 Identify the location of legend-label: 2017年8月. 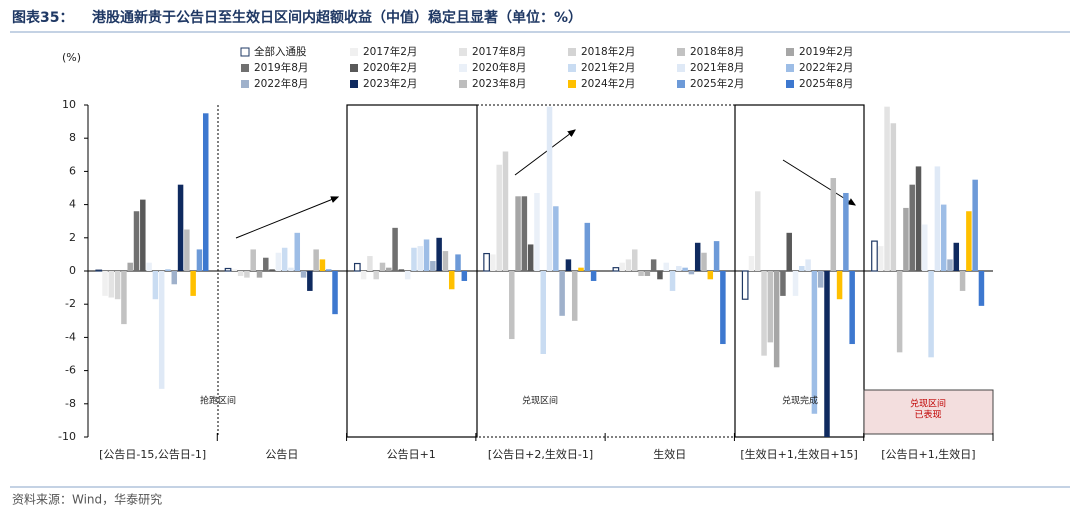
(499, 51).